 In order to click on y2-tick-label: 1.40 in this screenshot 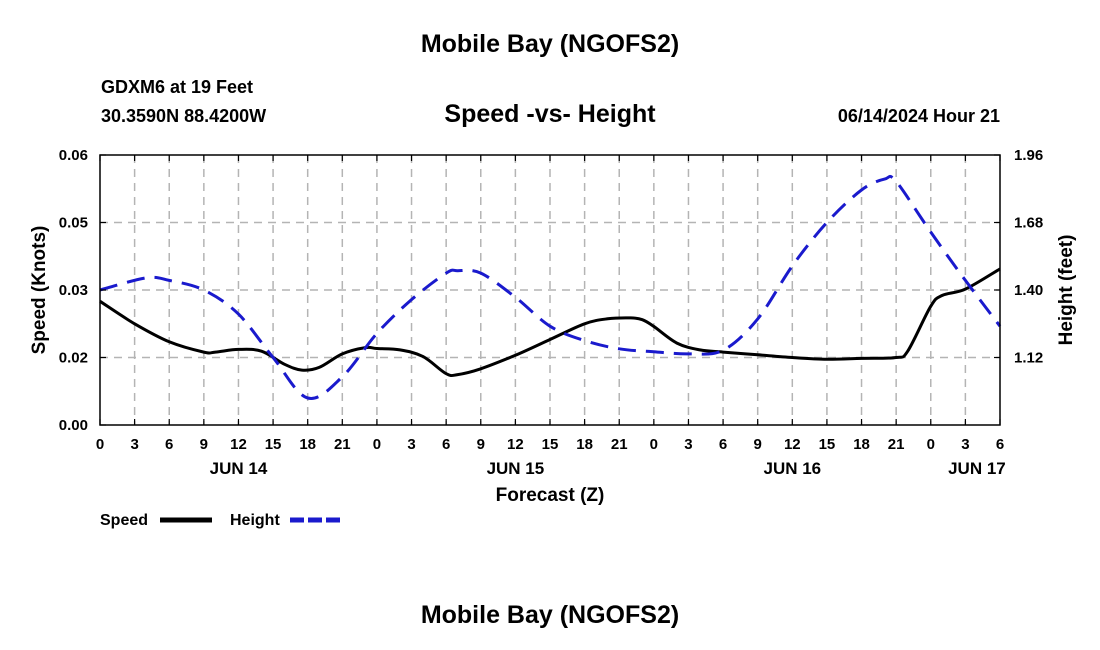, I will do `click(1028, 290)`.